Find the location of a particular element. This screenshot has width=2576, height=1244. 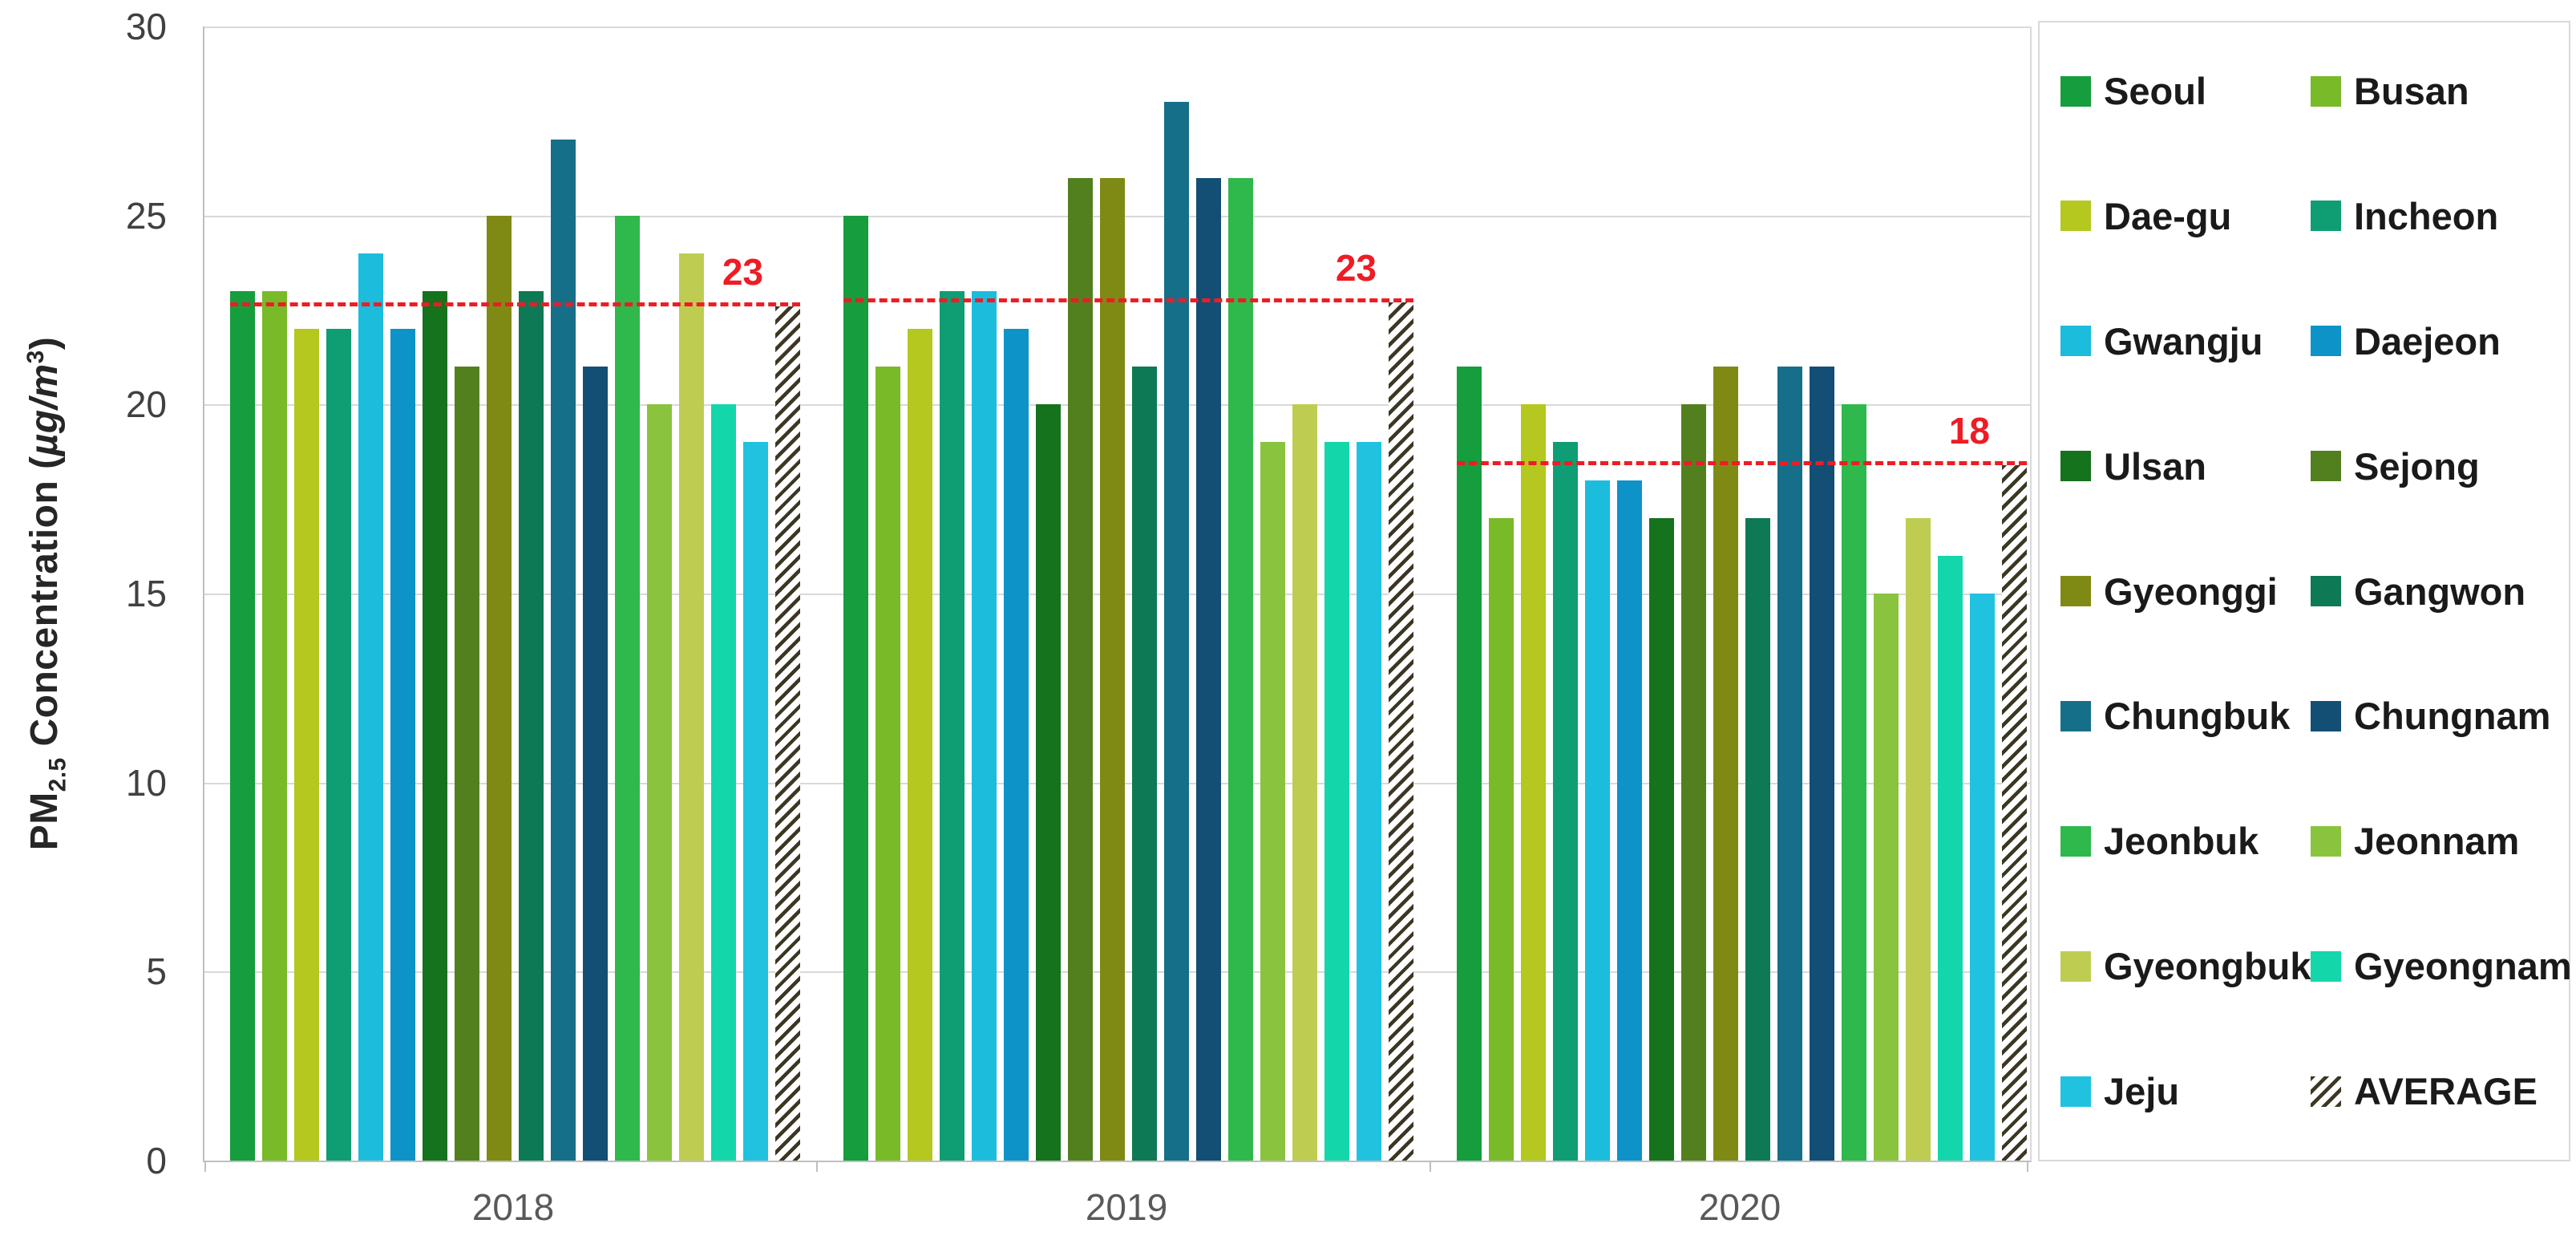

bar-gyeongbuk-2018 is located at coordinates (691, 707).